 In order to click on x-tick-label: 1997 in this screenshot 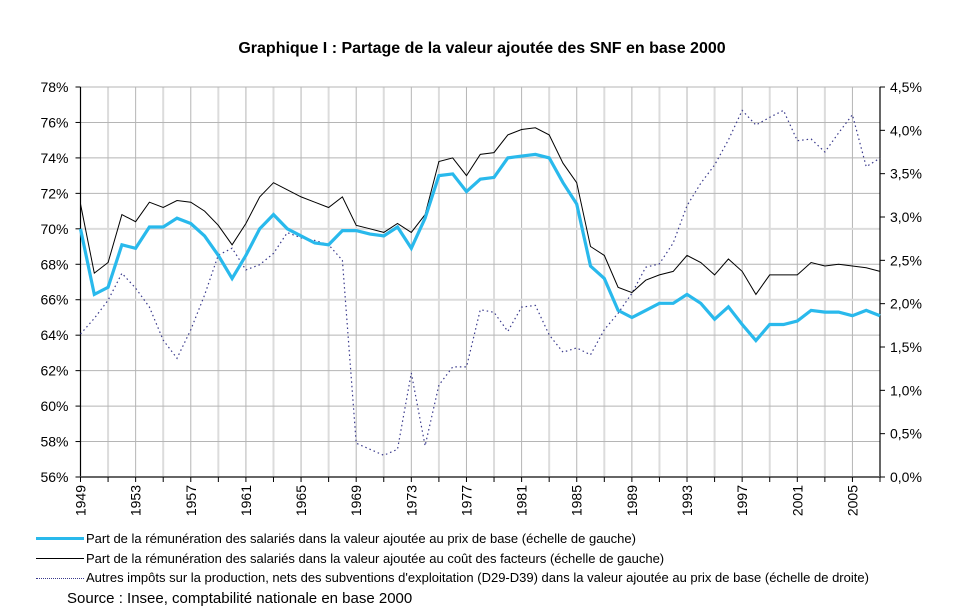, I will do `click(742, 500)`.